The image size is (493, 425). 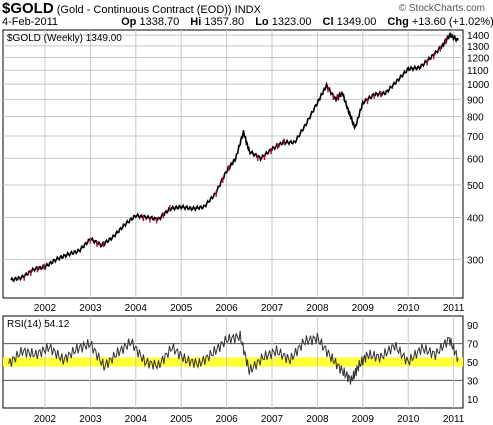 What do you see at coordinates (144, 10) in the screenshot?
I see `symbol-description: (Gold - Continuous Contract (EOD))` at bounding box center [144, 10].